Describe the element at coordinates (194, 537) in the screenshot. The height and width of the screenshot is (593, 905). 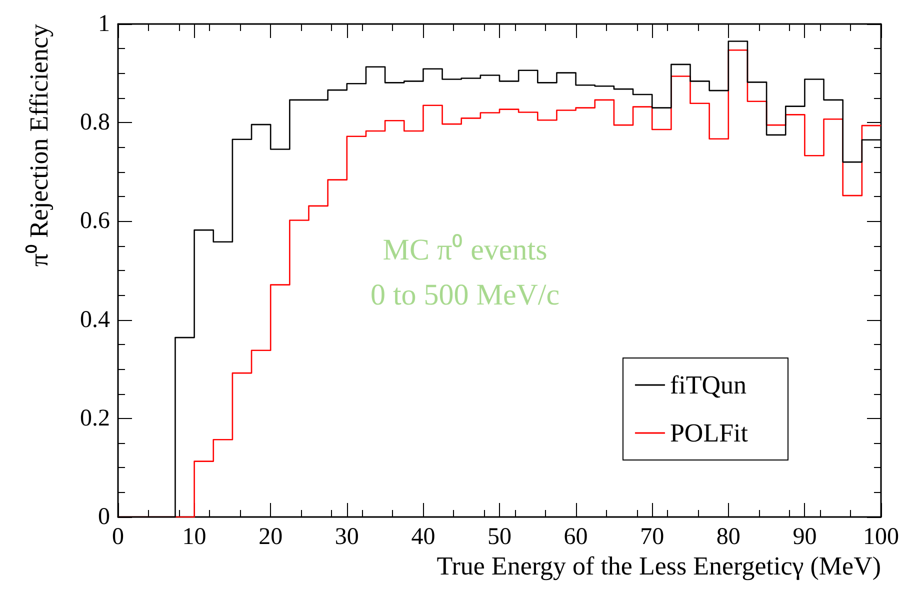
I see `x-tick-label: 10` at that location.